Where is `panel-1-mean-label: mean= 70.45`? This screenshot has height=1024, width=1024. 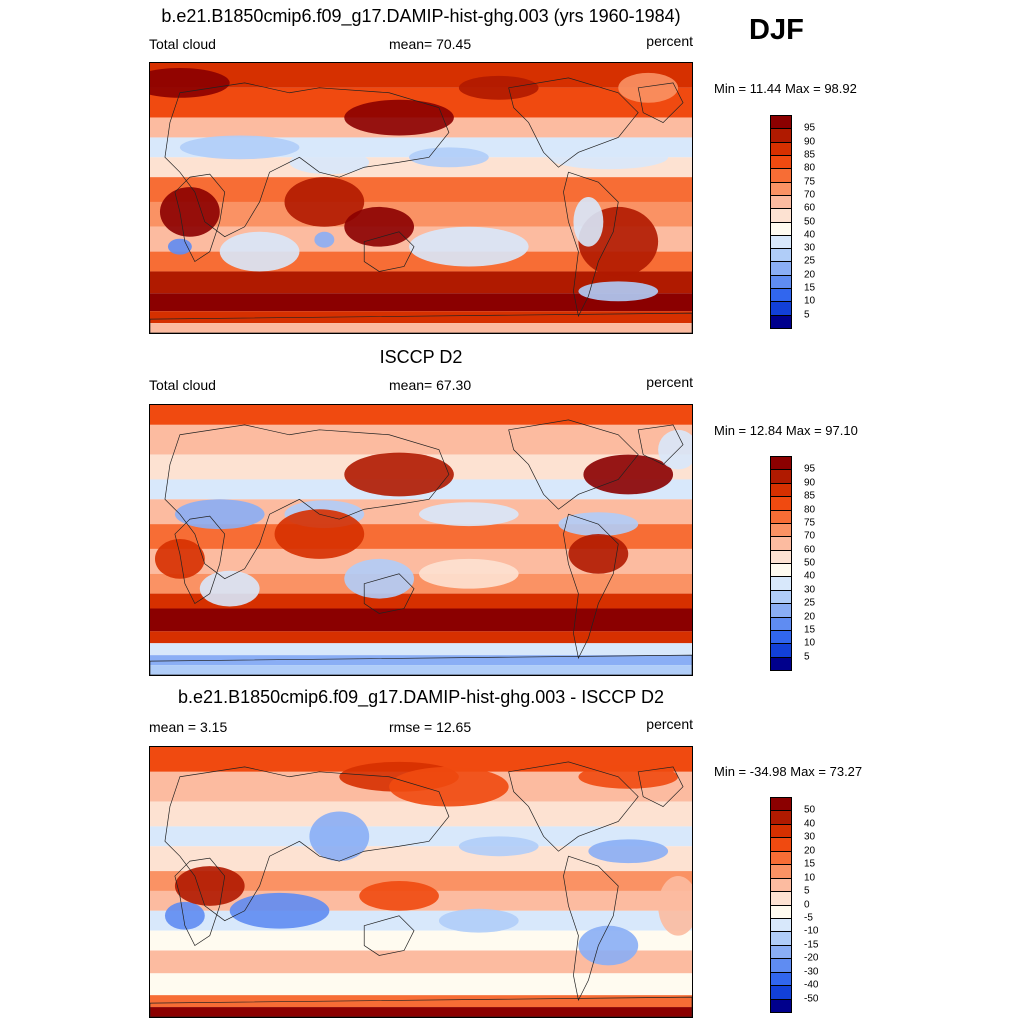
panel-1-mean-label: mean= 70.45 is located at coordinates (430, 44).